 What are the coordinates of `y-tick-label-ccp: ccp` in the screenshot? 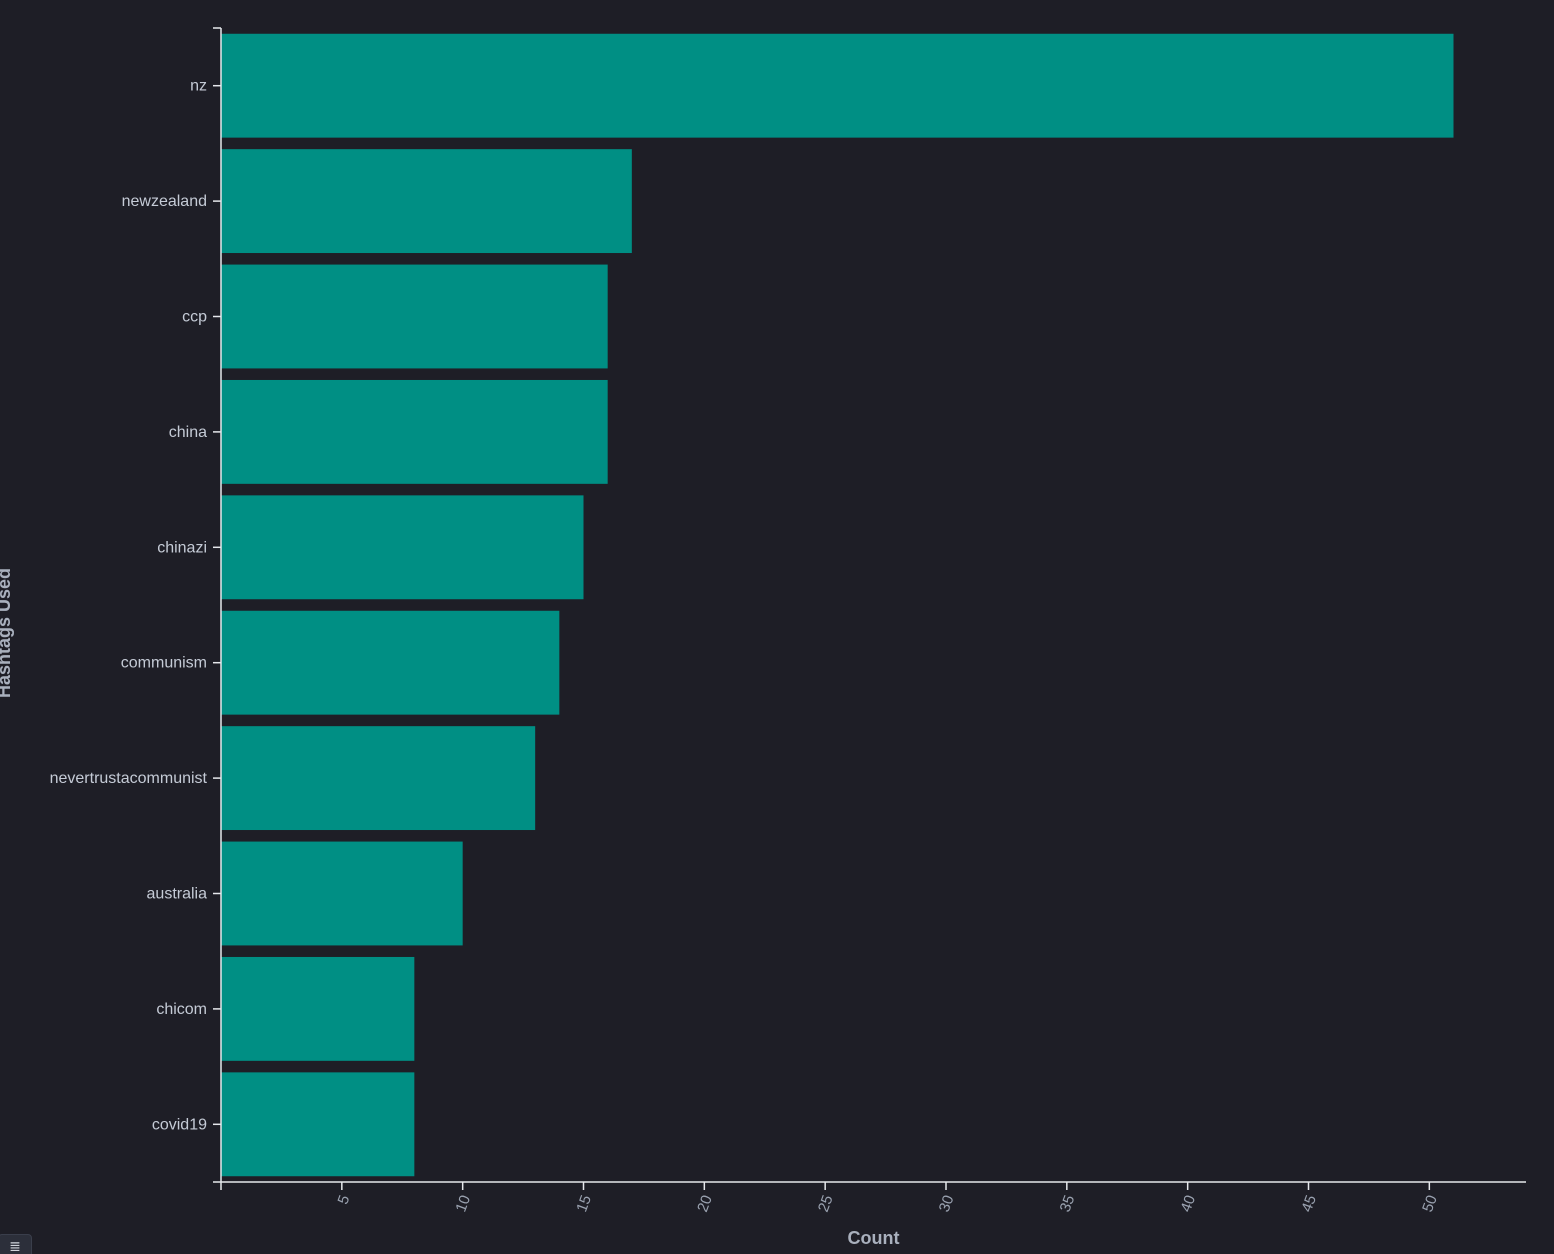 It's located at (194, 317).